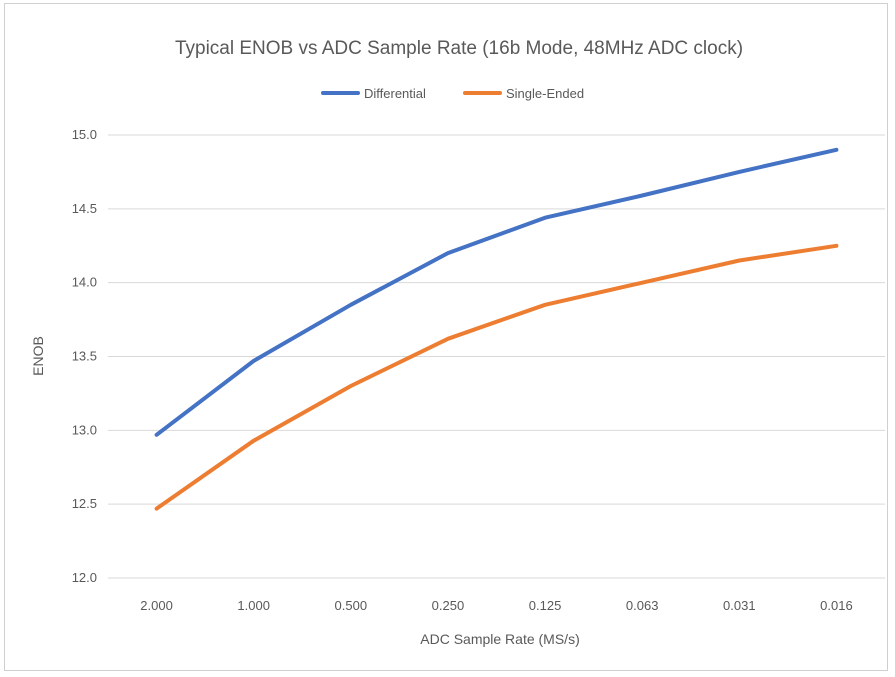 This screenshot has width=895, height=677. I want to click on x-tick-label: 0.063, so click(642, 605).